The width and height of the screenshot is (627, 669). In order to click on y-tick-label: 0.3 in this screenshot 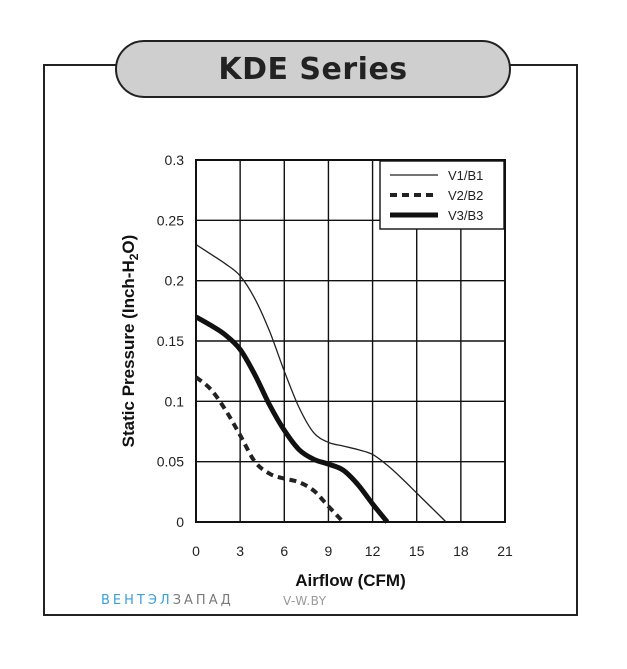, I will do `click(175, 160)`.